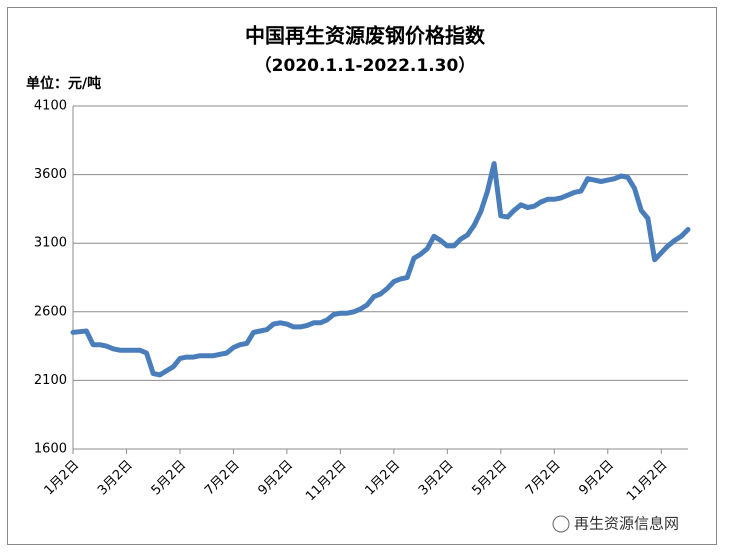 This screenshot has height=557, width=731. I want to click on unit-label: 单位：元/吨, so click(63, 83).